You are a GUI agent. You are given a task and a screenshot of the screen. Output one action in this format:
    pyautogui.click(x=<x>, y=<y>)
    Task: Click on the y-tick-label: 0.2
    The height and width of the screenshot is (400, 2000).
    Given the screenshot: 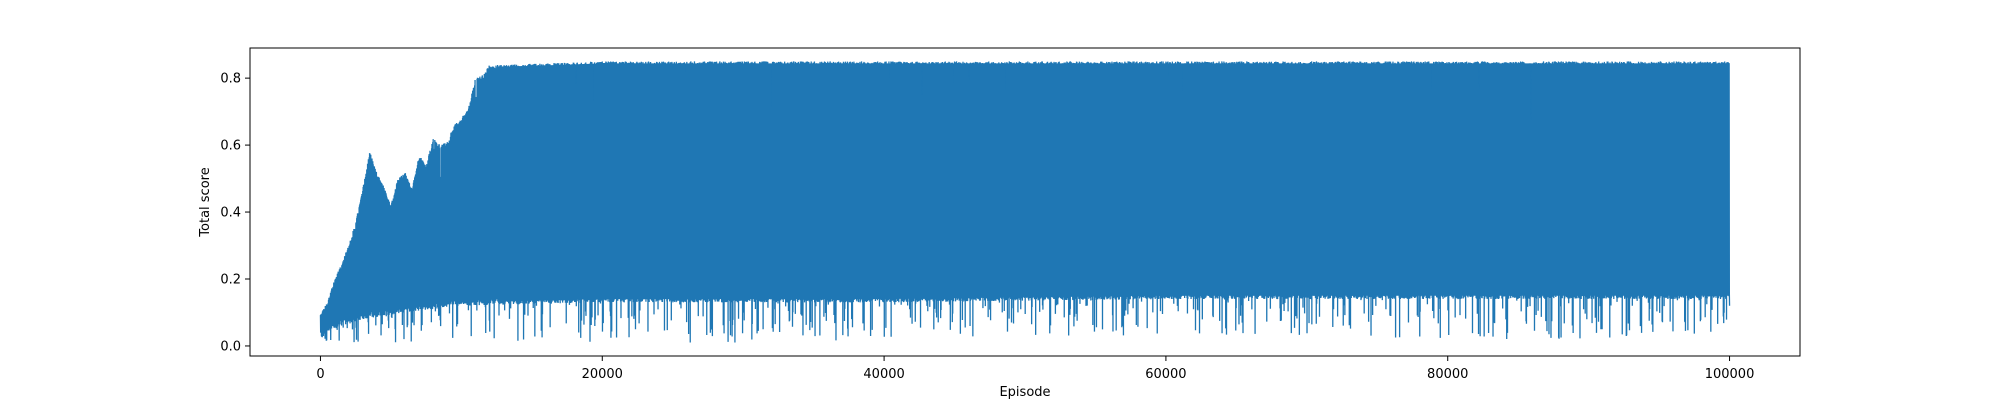 What is the action you would take?
    pyautogui.click(x=230, y=280)
    